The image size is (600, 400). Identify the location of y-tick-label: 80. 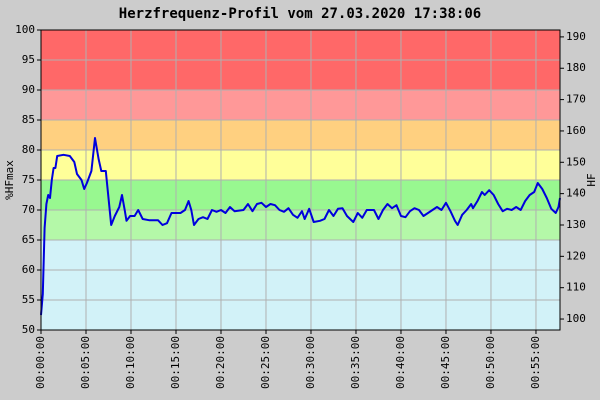
(28, 149).